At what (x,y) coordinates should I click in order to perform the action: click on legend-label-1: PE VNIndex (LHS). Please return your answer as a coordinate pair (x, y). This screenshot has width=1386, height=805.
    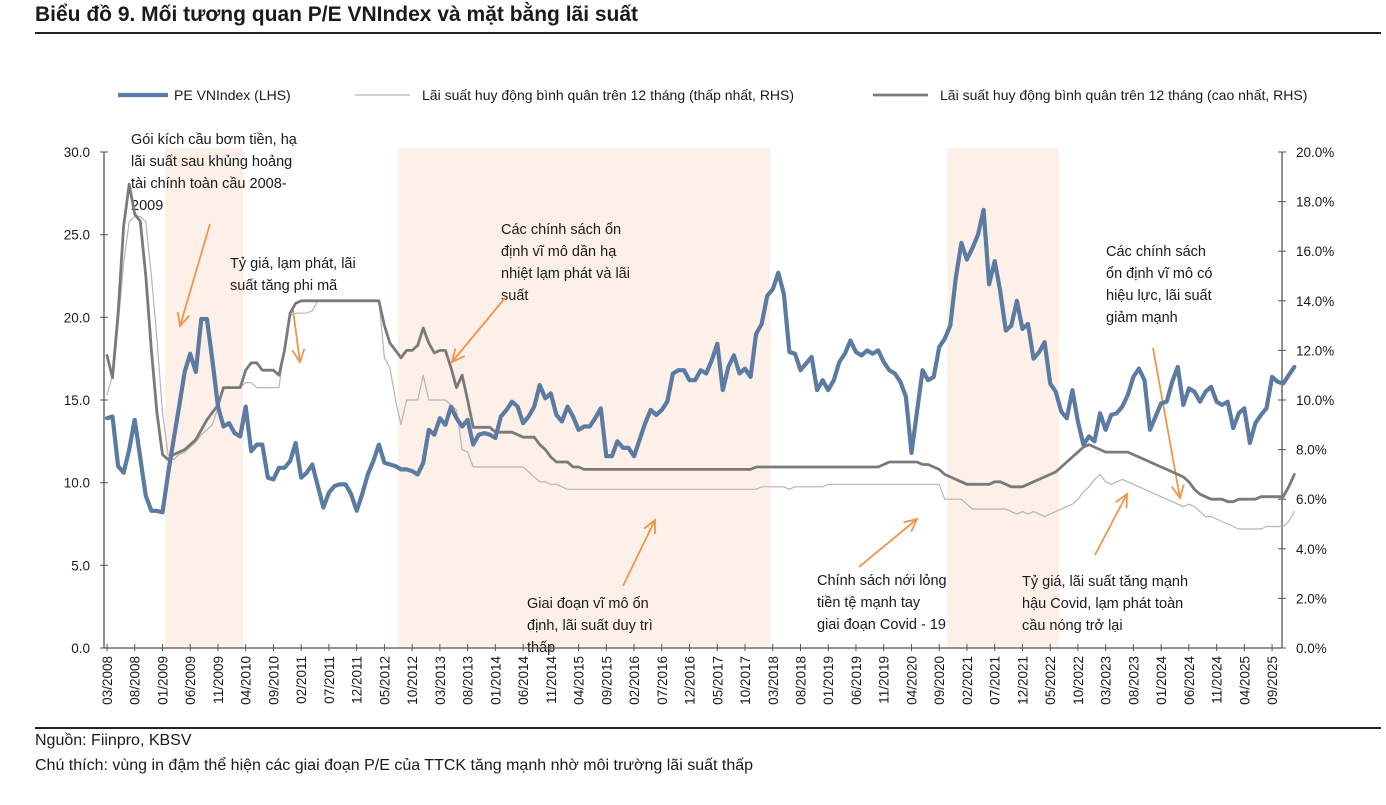
    Looking at the image, I should click on (232, 95).